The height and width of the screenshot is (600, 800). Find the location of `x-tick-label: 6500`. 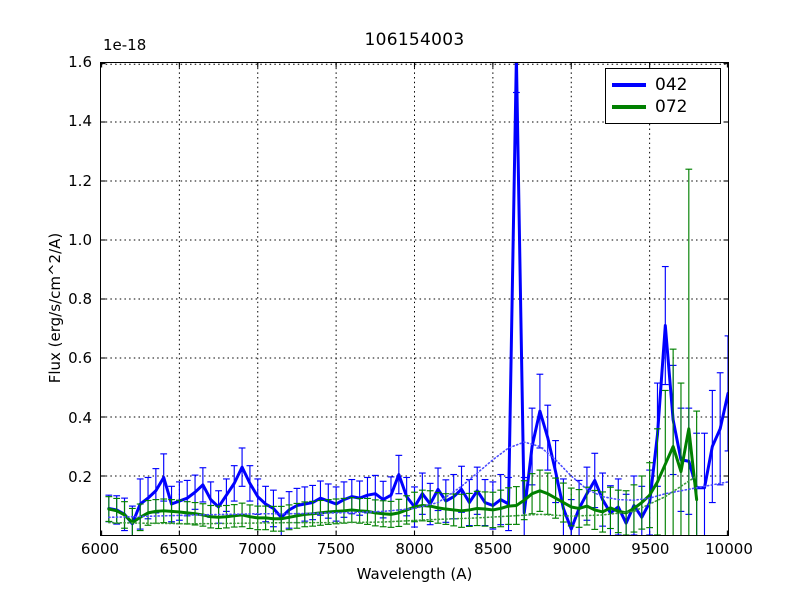

x-tick-label: 6500 is located at coordinates (178, 549).